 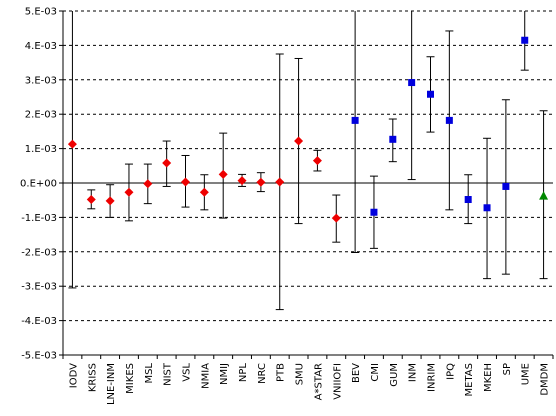 What do you see at coordinates (39, 287) in the screenshot?
I see `y-tick-label: -3.E-03` at bounding box center [39, 287].